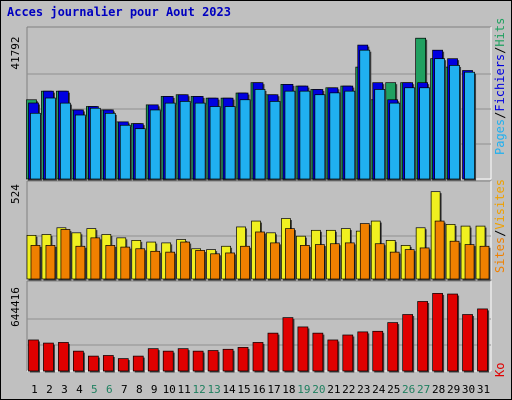 Image resolution: width=512 pixels, height=400 pixels. Describe the element at coordinates (109, 389) in the screenshot. I see `x-tick-6: 6` at that location.